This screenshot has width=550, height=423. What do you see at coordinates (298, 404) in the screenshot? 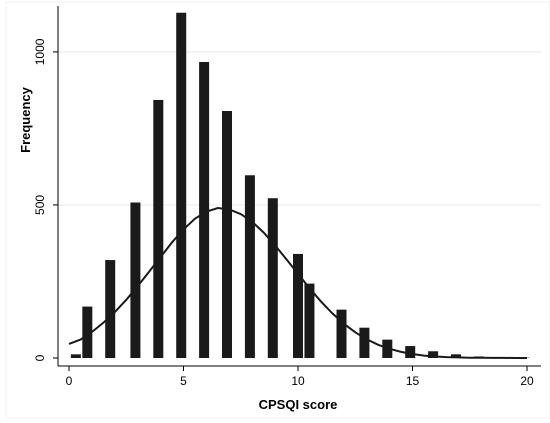
I see `x-axis-title: CPSQI score` at bounding box center [298, 404].